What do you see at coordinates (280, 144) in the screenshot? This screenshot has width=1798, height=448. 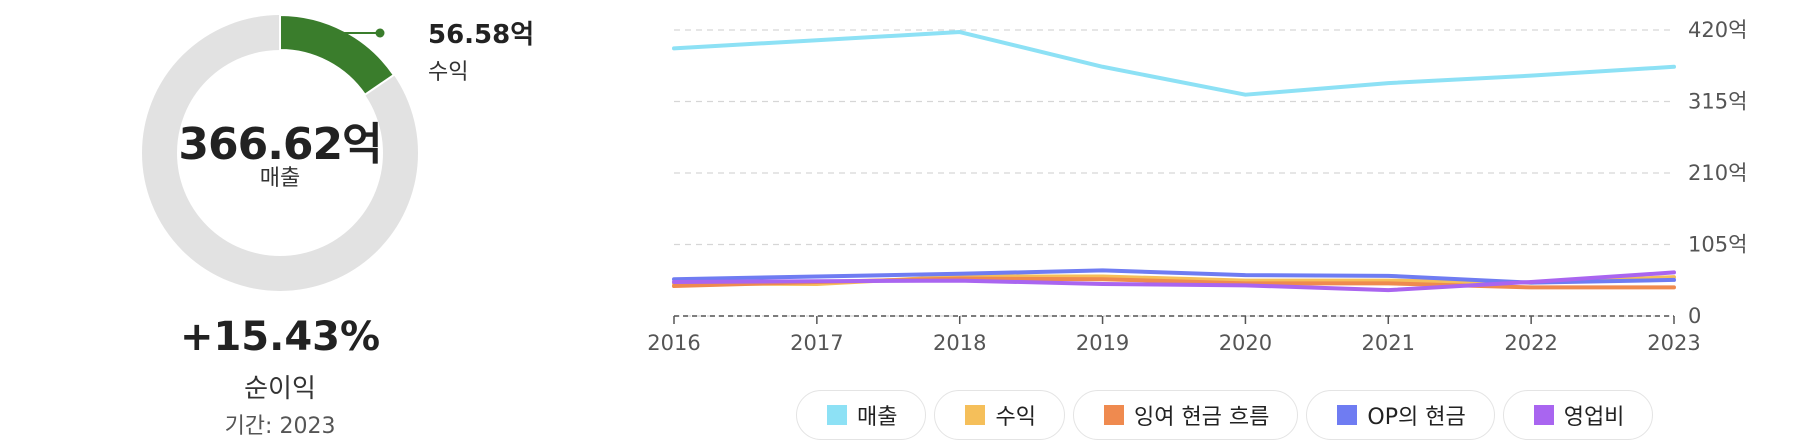 I see `total-revenue-value: 366.62억` at bounding box center [280, 144].